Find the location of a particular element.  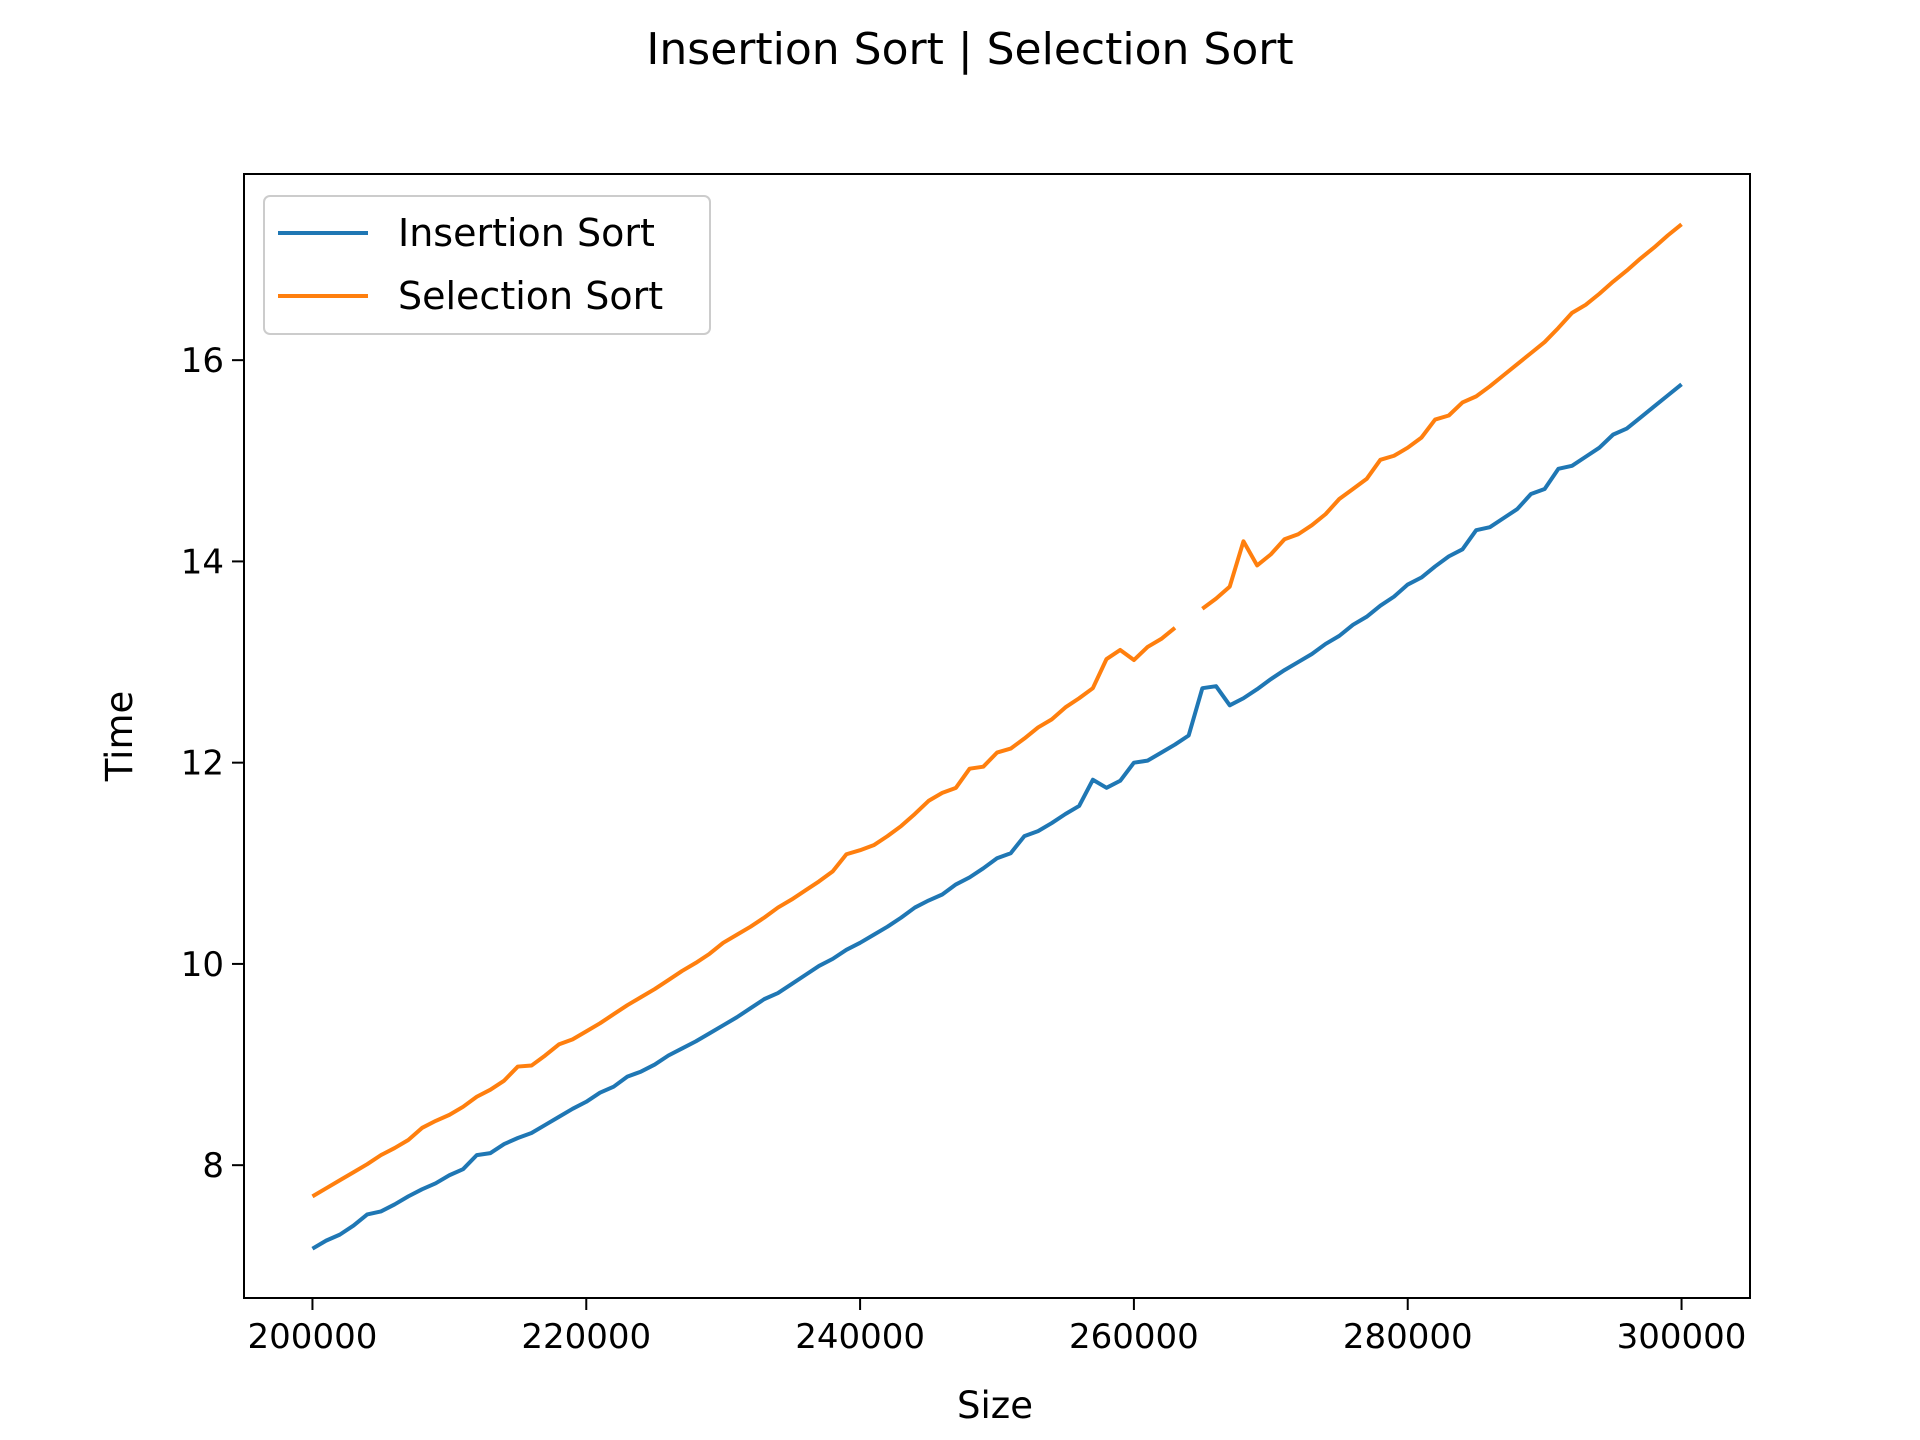

legend-label-1: Selection Sort is located at coordinates (530, 296).